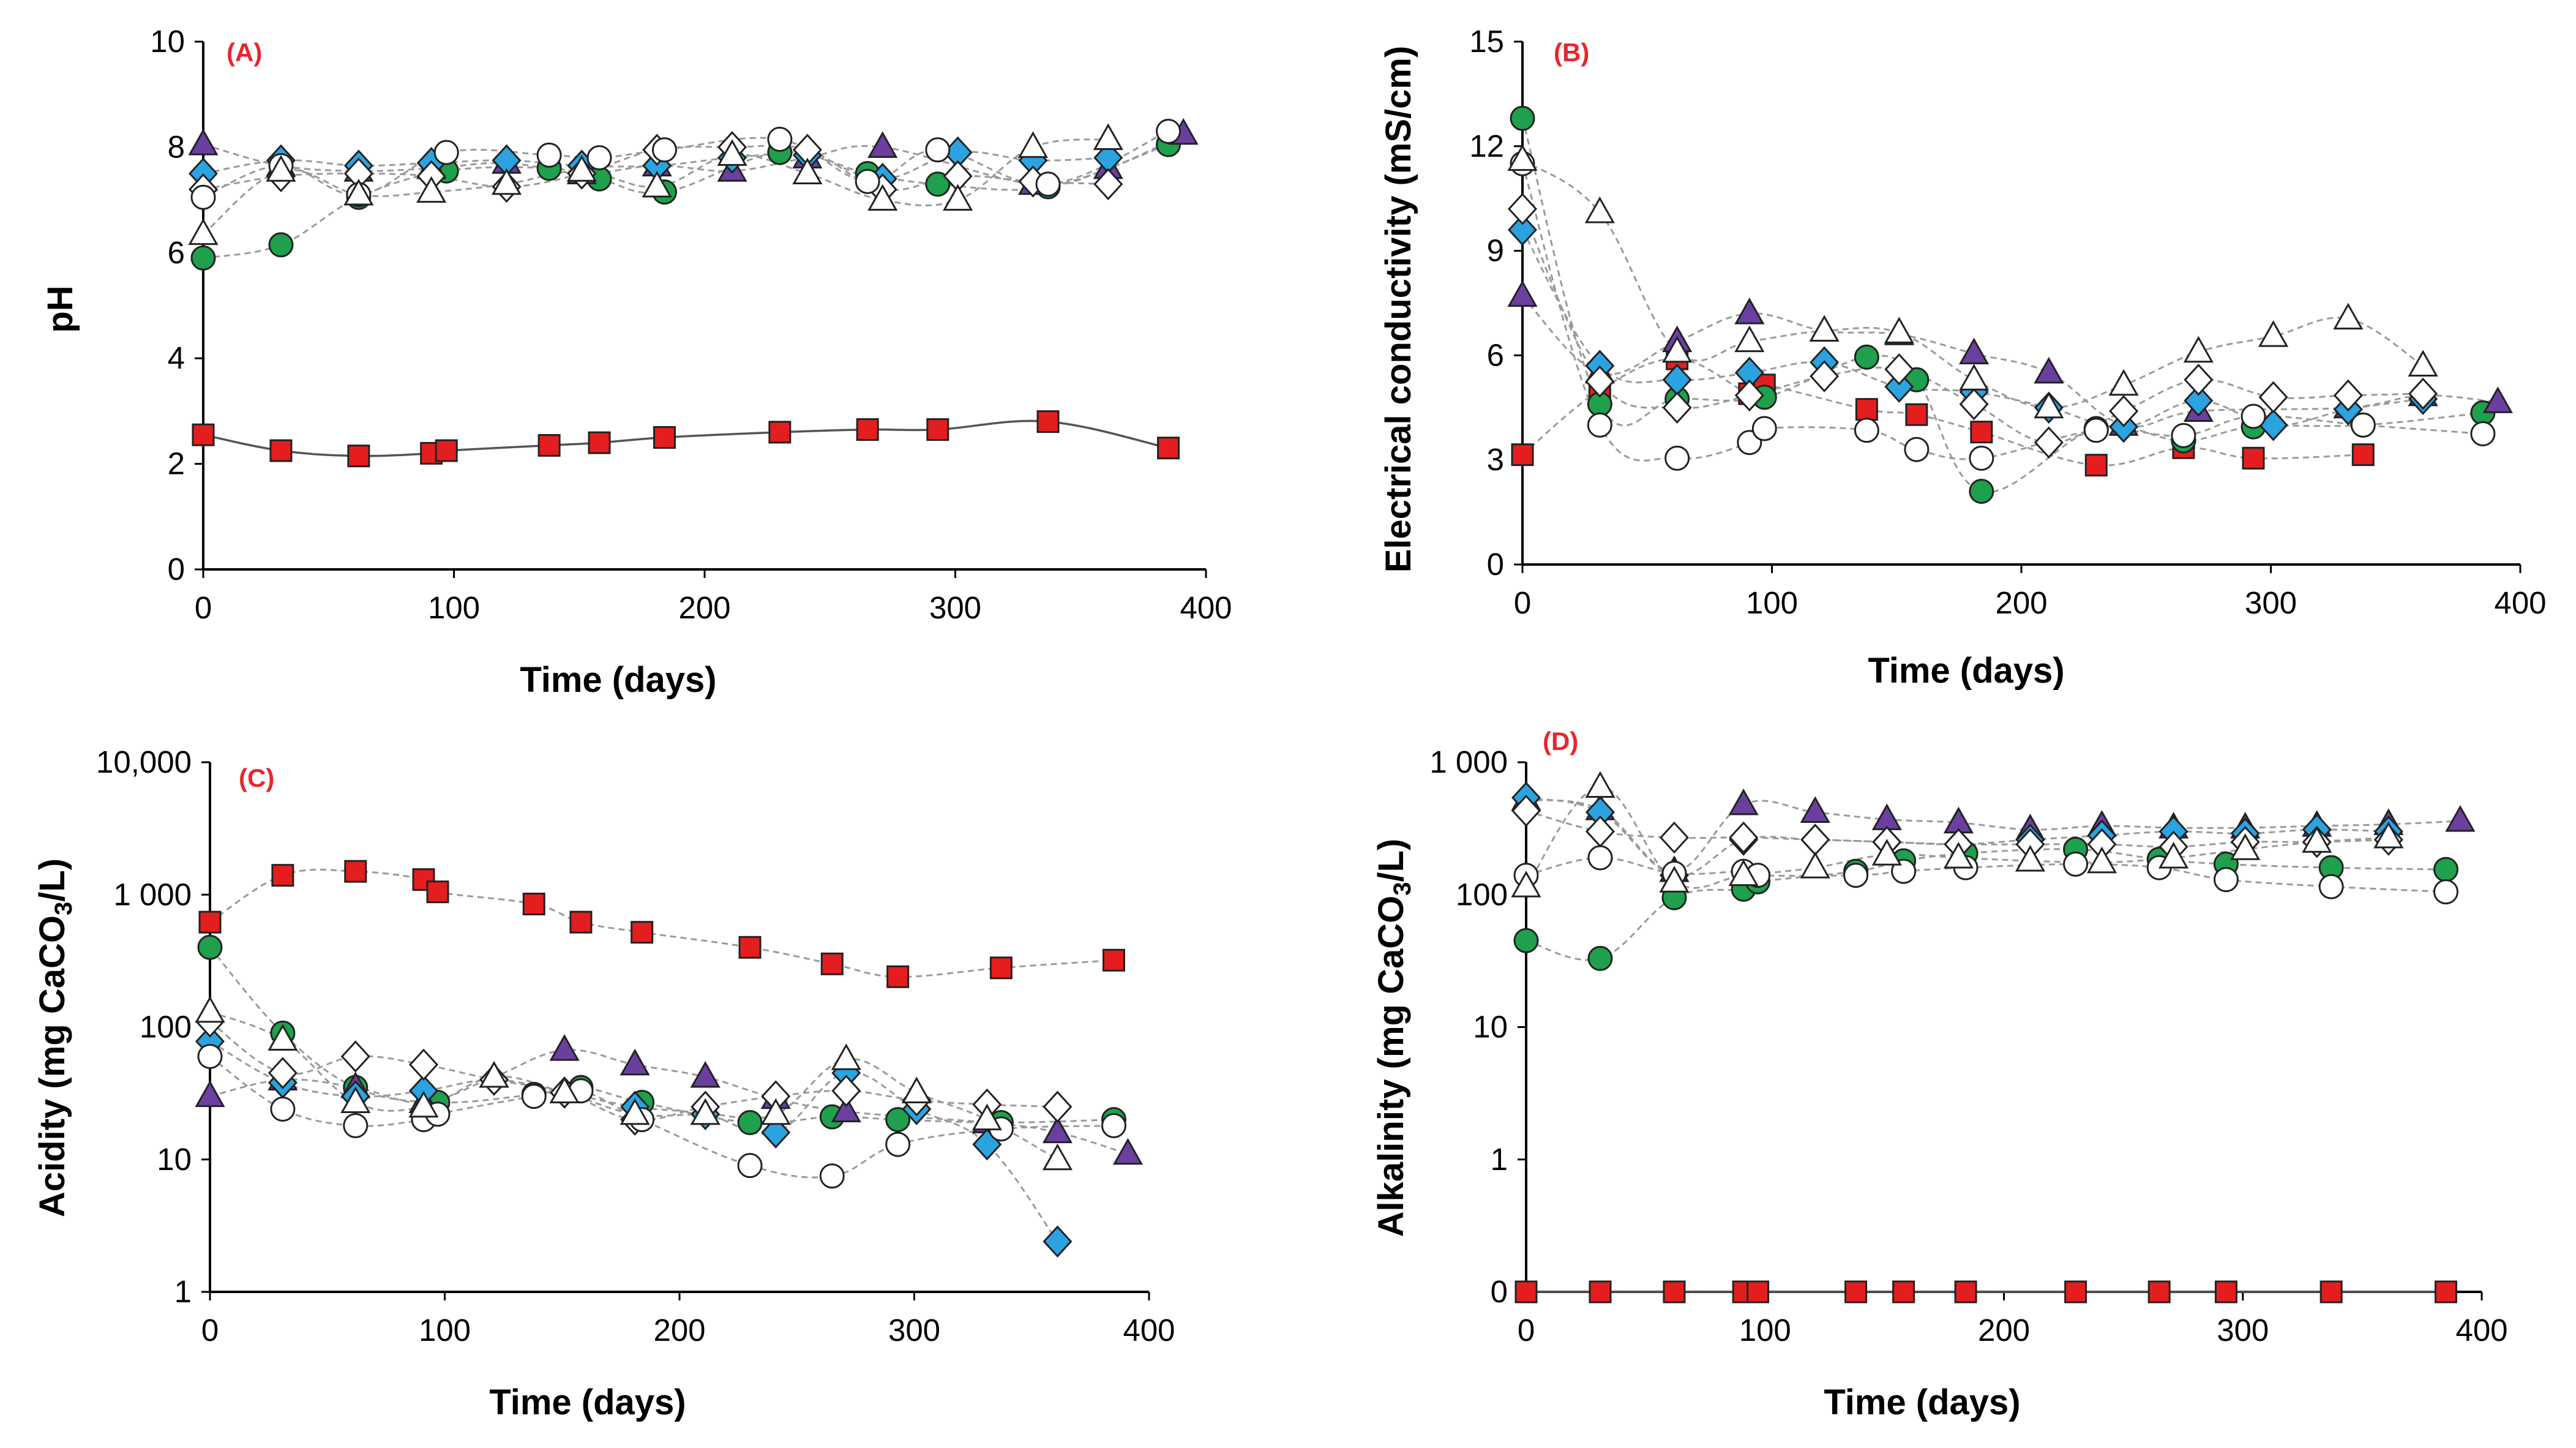 This screenshot has height=1448, width=2576. What do you see at coordinates (1560, 741) in the screenshot?
I see `panel-label-d: (D)` at bounding box center [1560, 741].